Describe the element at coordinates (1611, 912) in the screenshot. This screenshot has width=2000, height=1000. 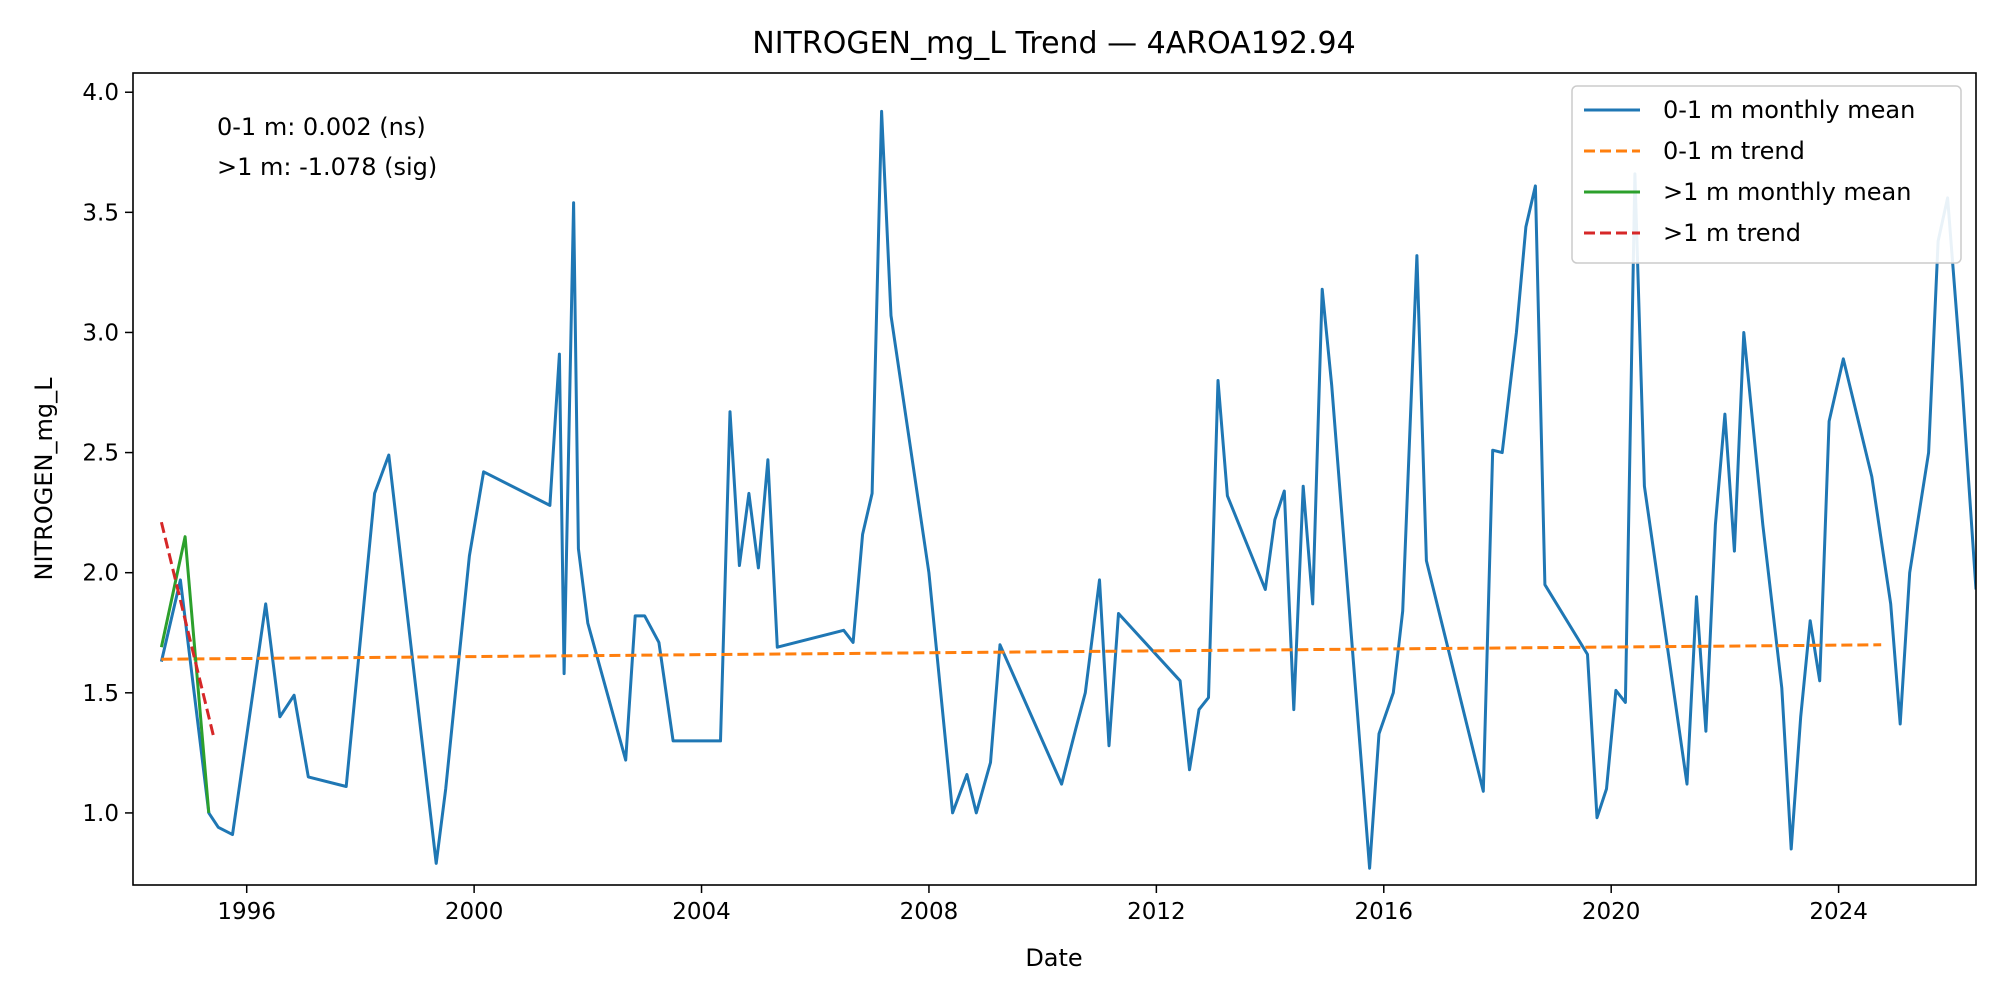
I see `x-tick-label: 2020` at that location.